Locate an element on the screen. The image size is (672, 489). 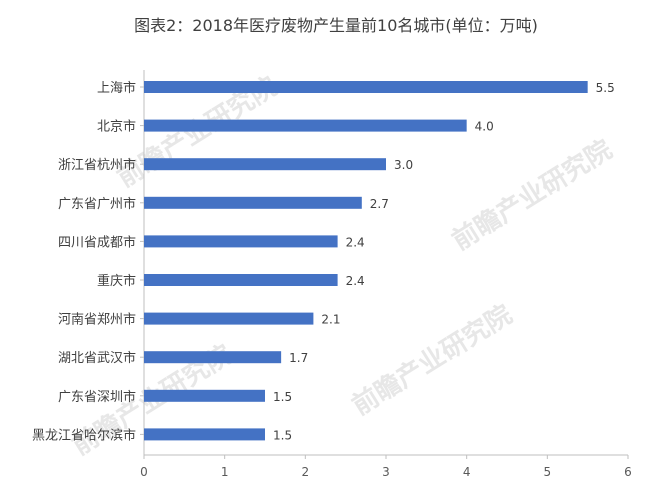
data-label: 1.7 is located at coordinates (298, 358).